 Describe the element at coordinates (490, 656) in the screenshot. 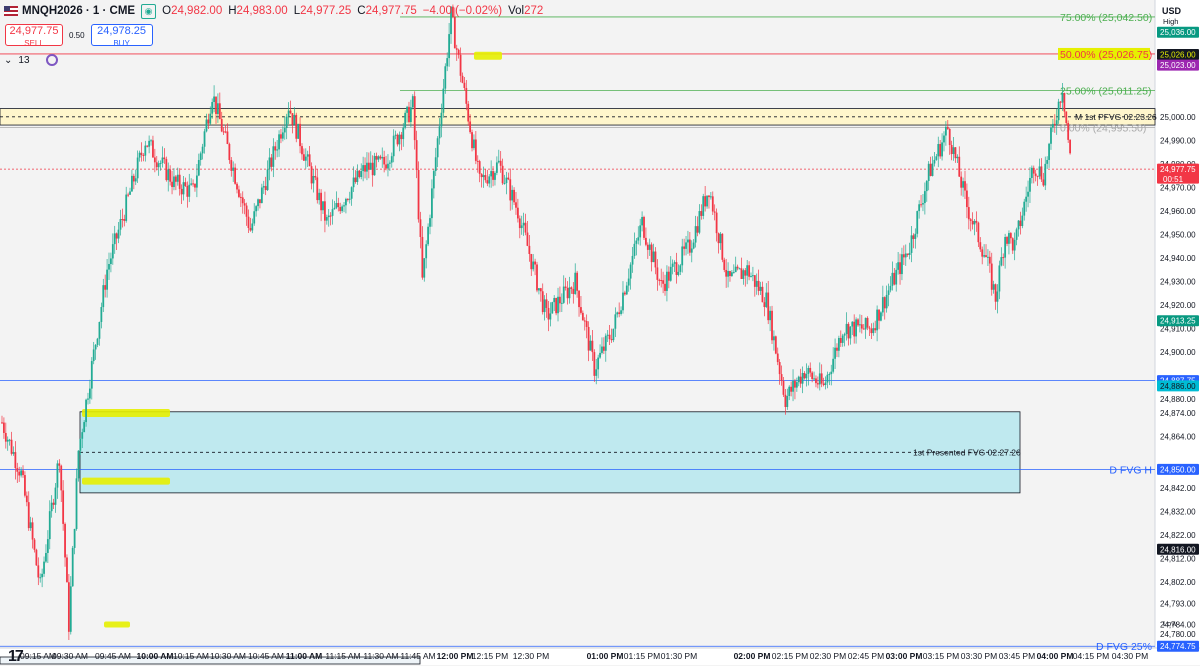

I see `x-tick-label: 12:15 PM` at that location.